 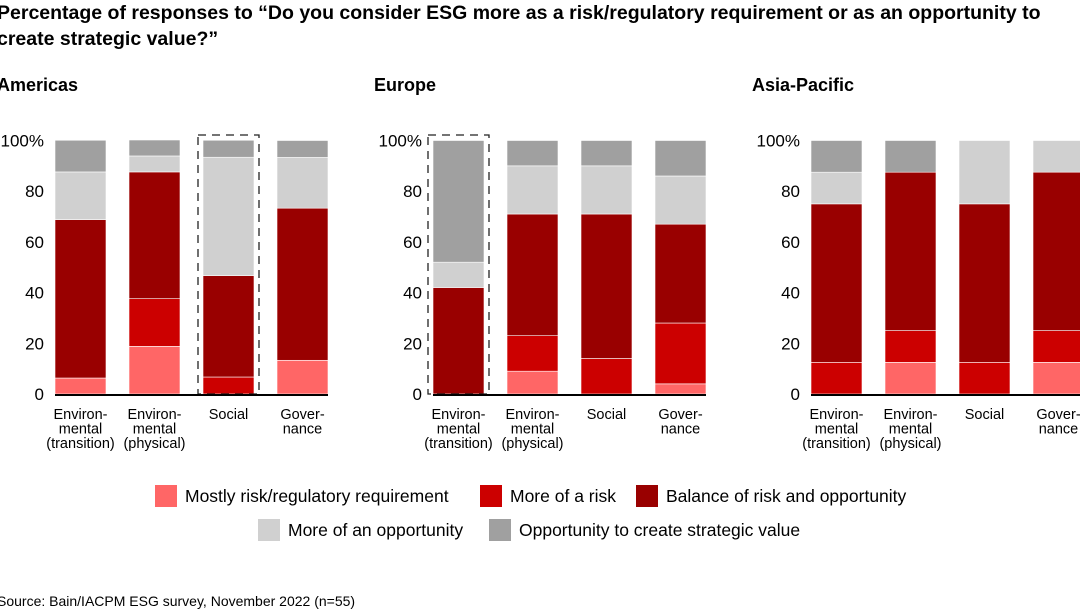 I want to click on legend-label: Opportunity to create strategic value, so click(x=660, y=529).